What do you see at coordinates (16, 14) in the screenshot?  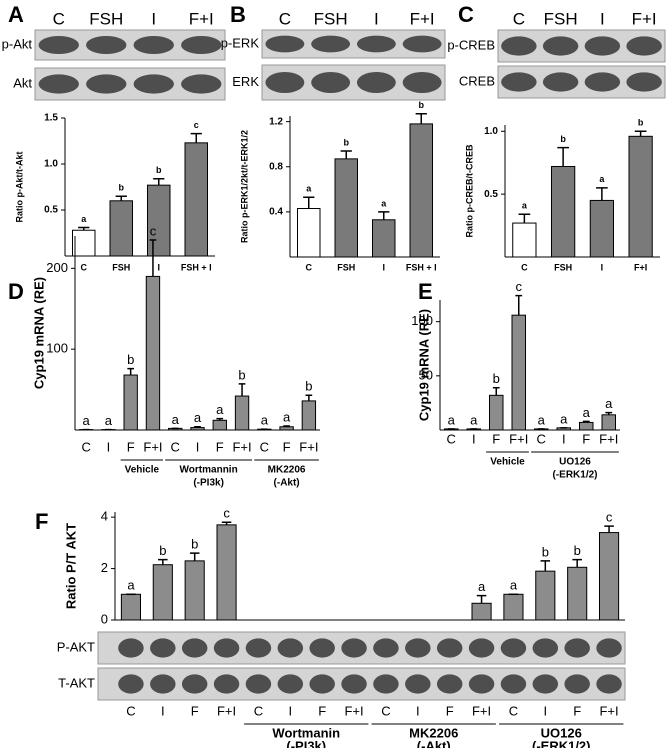 I see `panel-label: A` at bounding box center [16, 14].